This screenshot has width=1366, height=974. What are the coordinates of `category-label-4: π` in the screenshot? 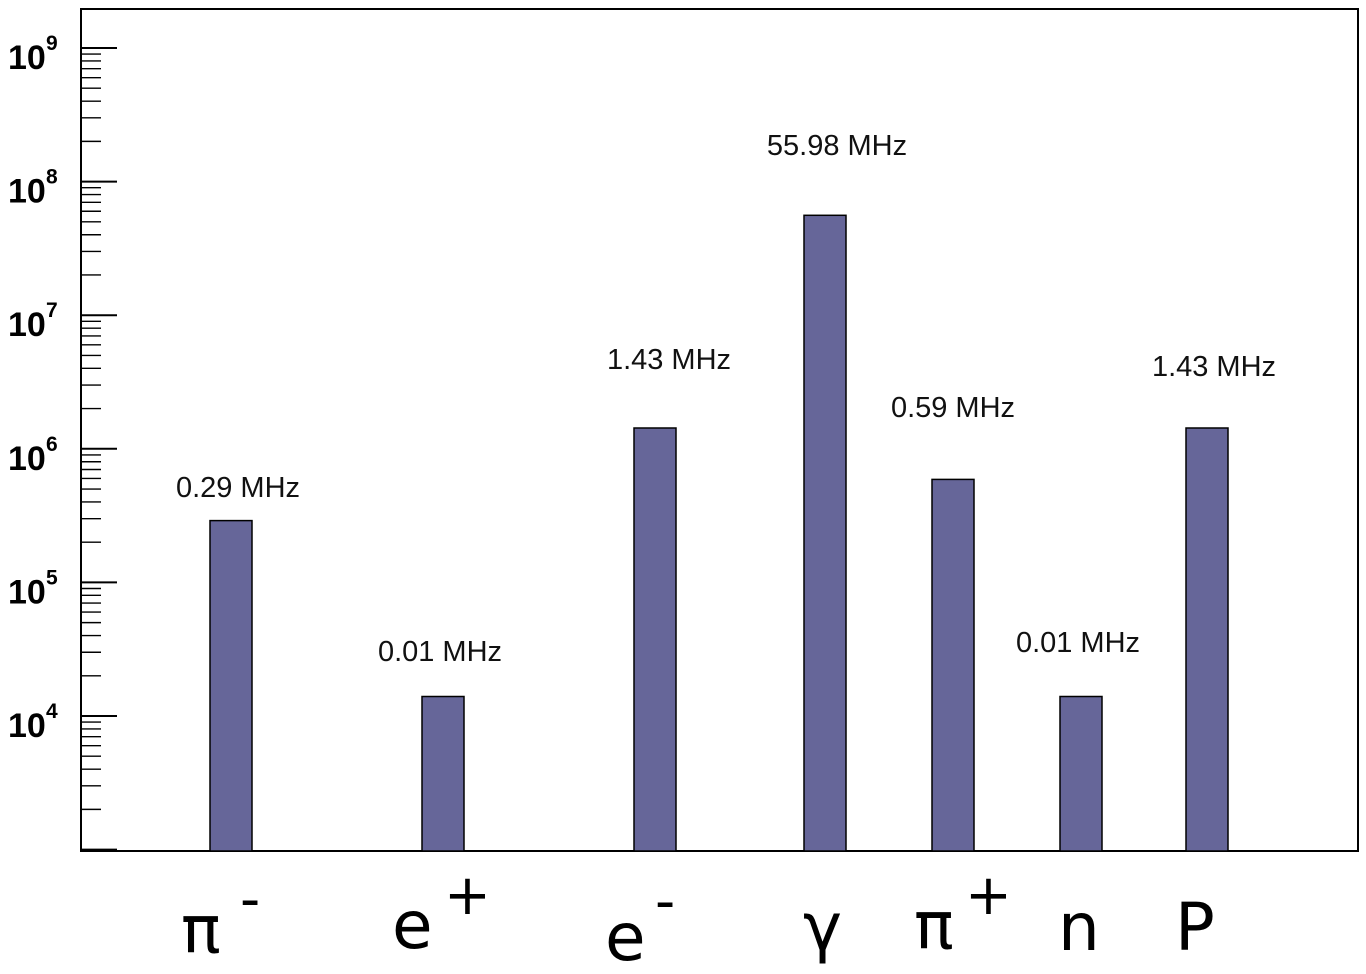 It's located at (934, 925).